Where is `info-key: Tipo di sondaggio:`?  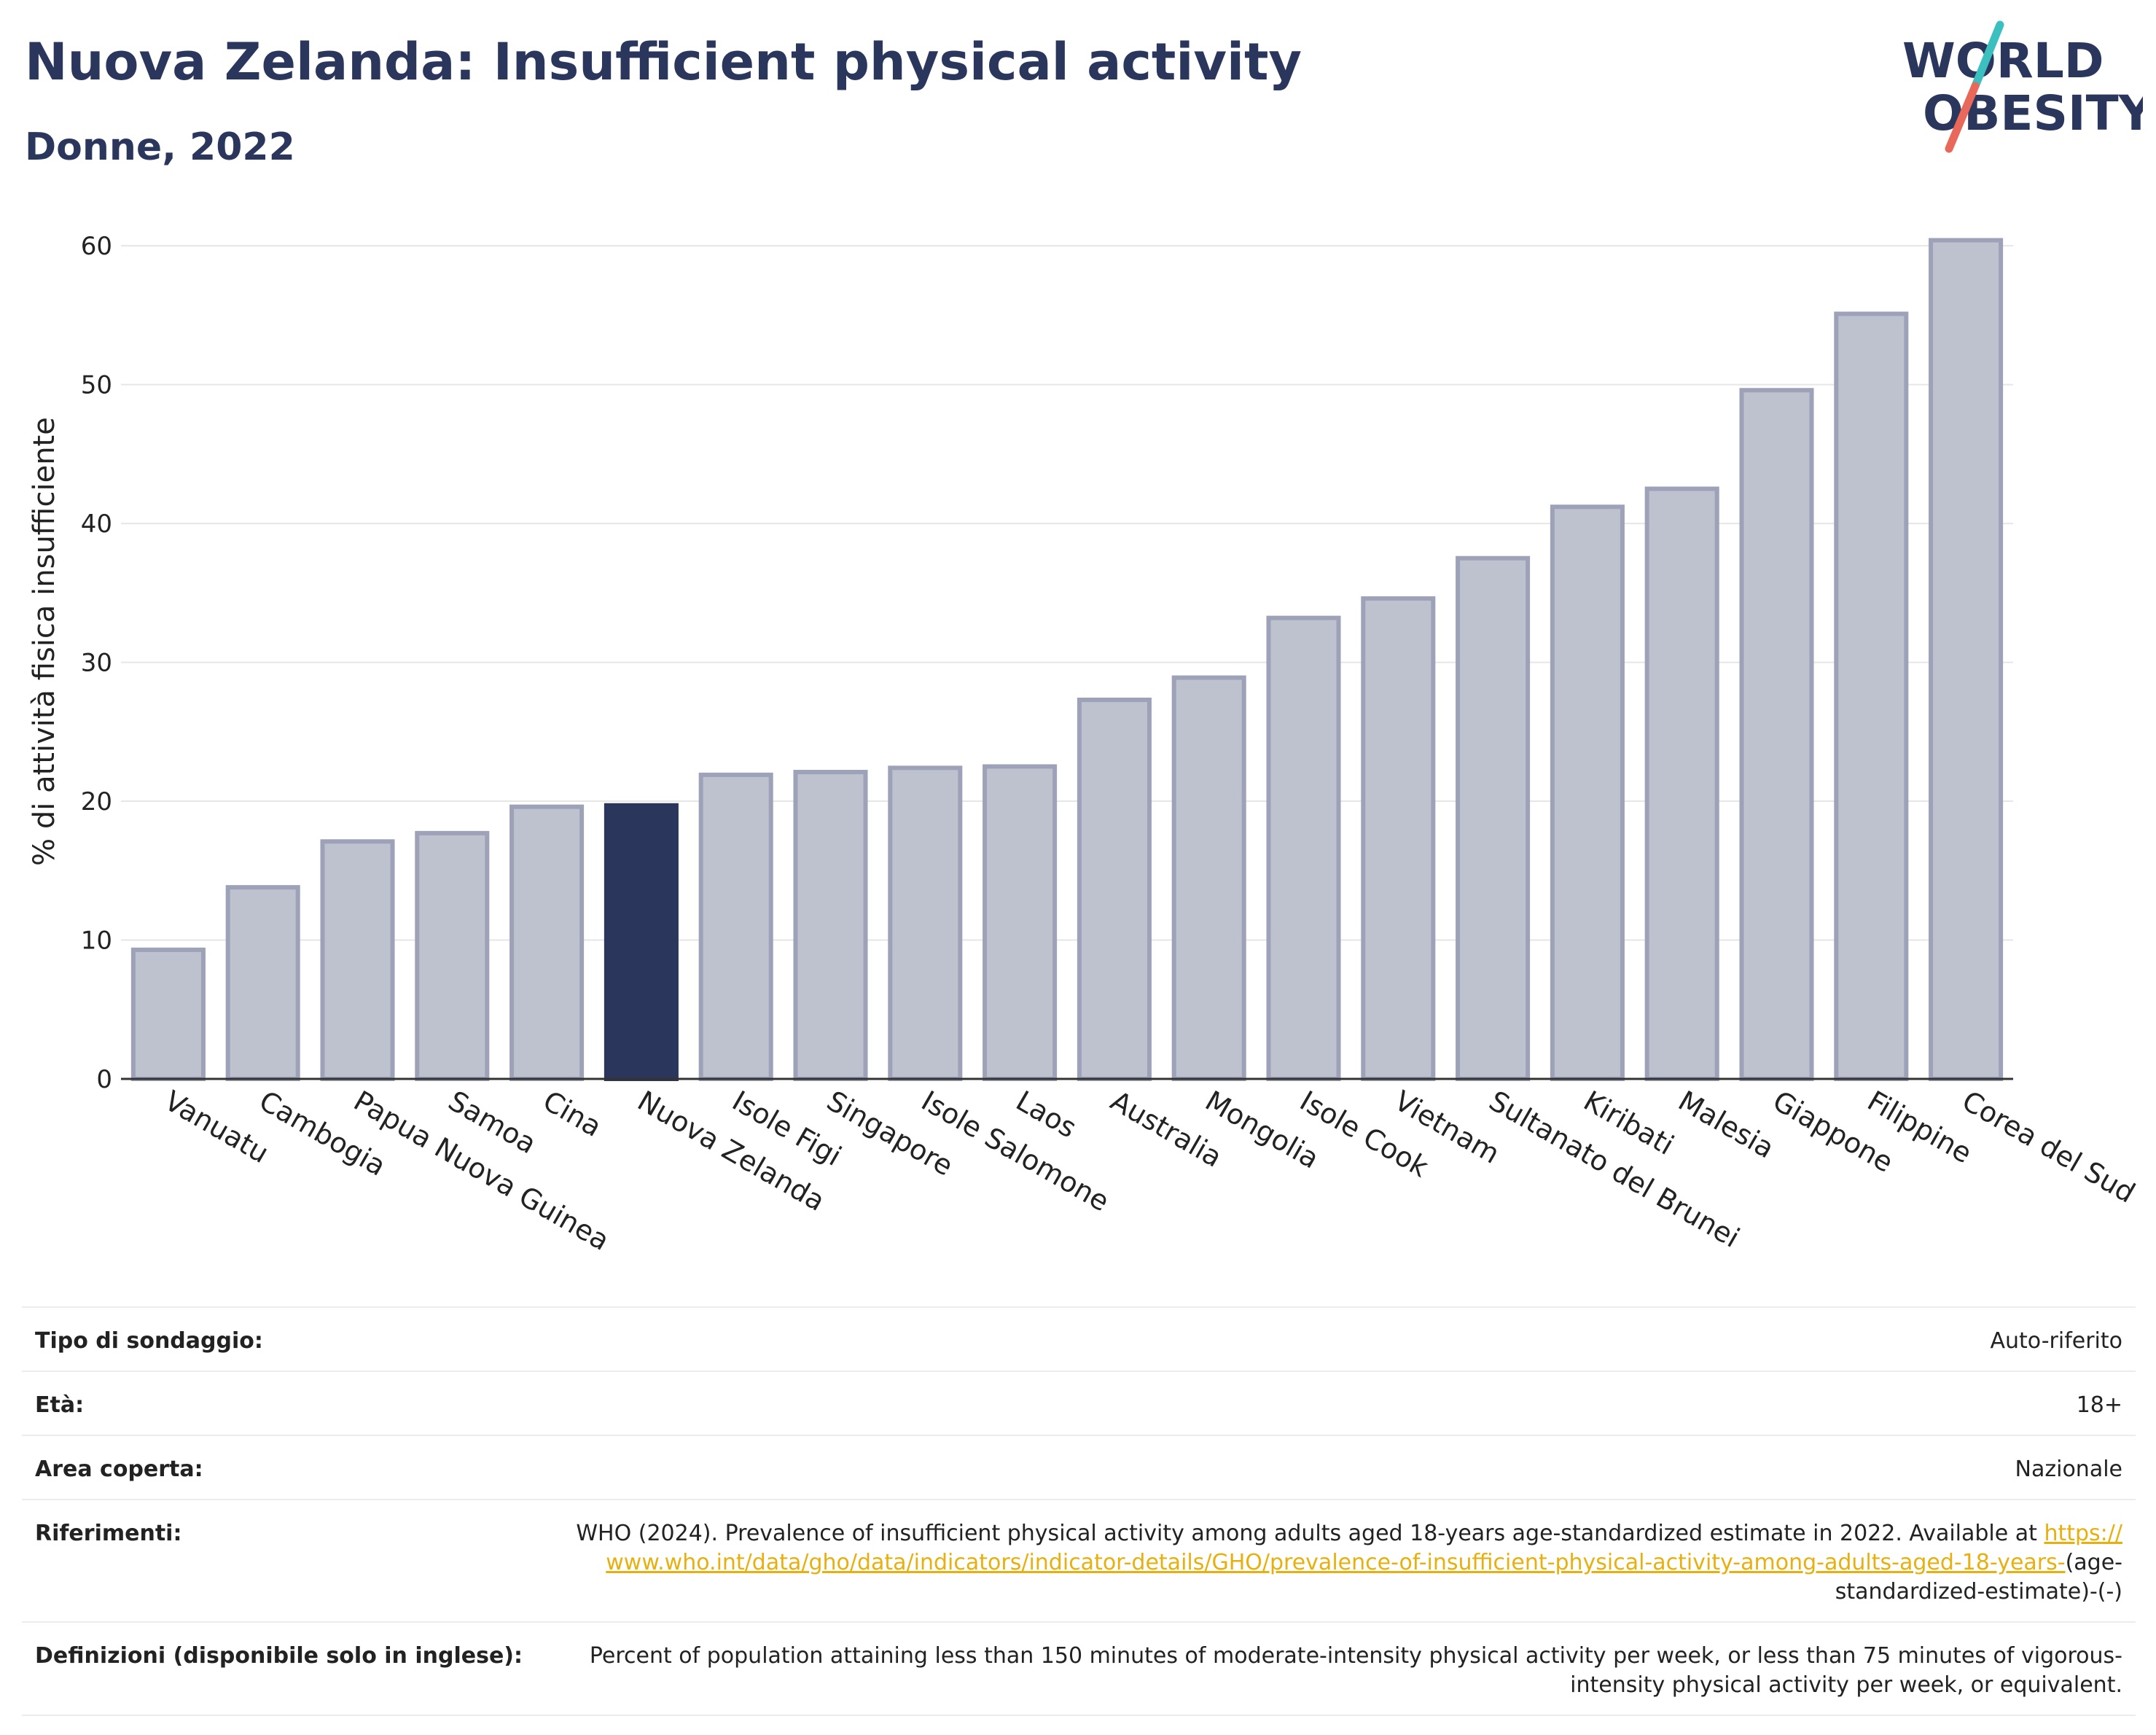 info-key: Tipo di sondaggio: is located at coordinates (149, 1341).